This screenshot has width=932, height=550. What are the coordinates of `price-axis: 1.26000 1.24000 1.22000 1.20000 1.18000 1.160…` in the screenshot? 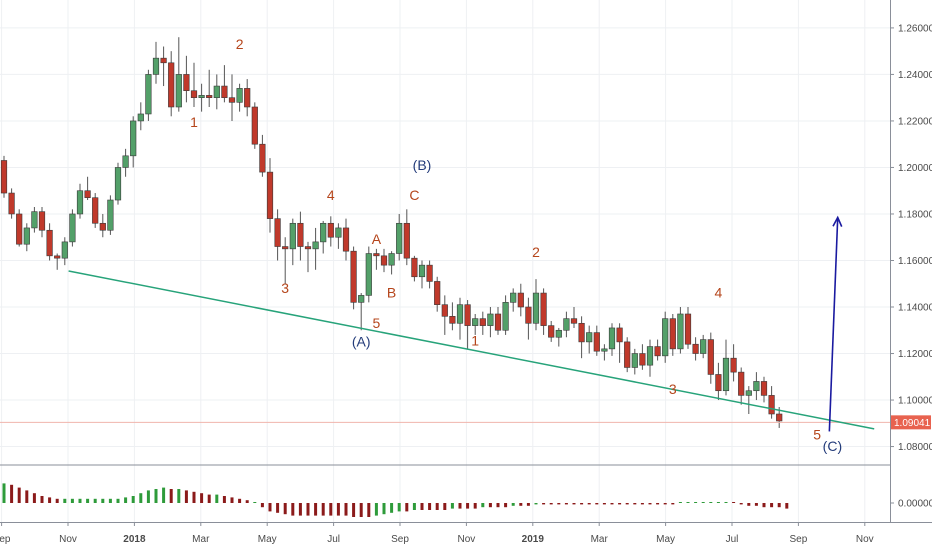 It's located at (911, 263).